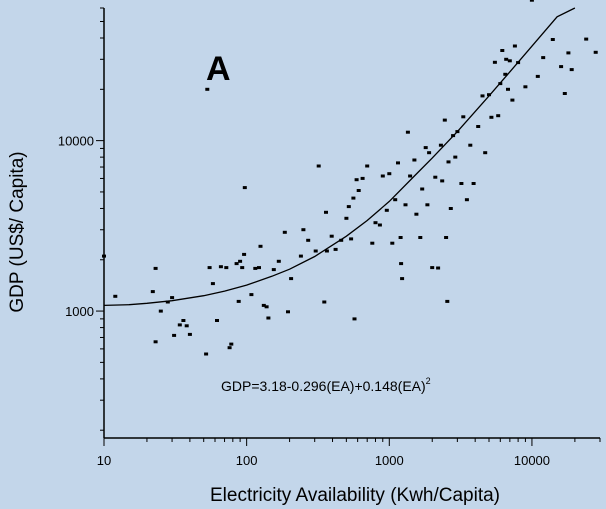 The height and width of the screenshot is (509, 606). Describe the element at coordinates (104, 460) in the screenshot. I see `x-tick-label: 10` at that location.